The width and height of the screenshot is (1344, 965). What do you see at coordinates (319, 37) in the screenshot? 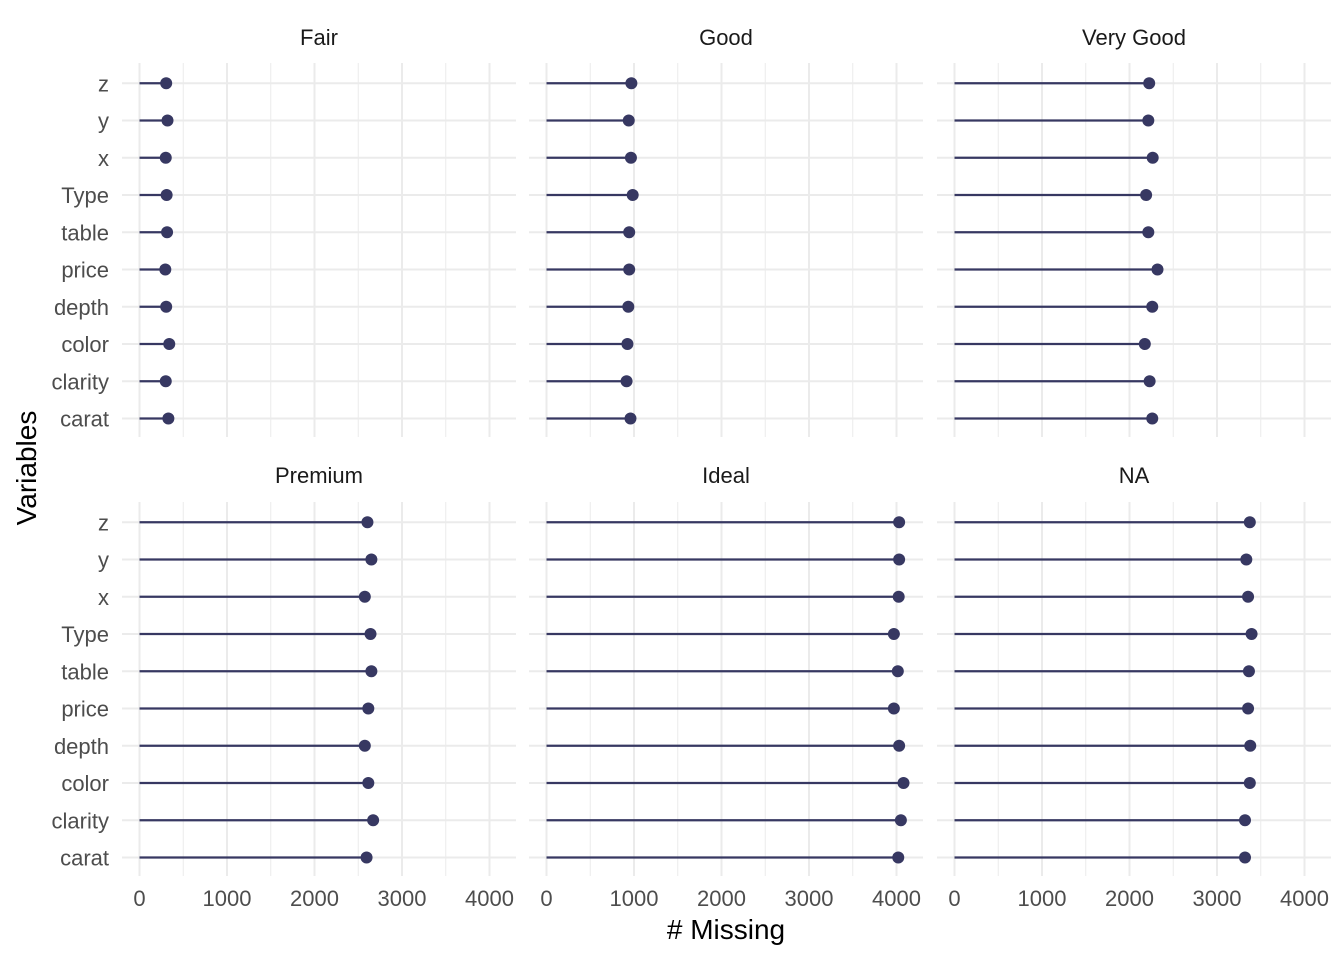
I see `facet-title-fair: Fair` at bounding box center [319, 37].